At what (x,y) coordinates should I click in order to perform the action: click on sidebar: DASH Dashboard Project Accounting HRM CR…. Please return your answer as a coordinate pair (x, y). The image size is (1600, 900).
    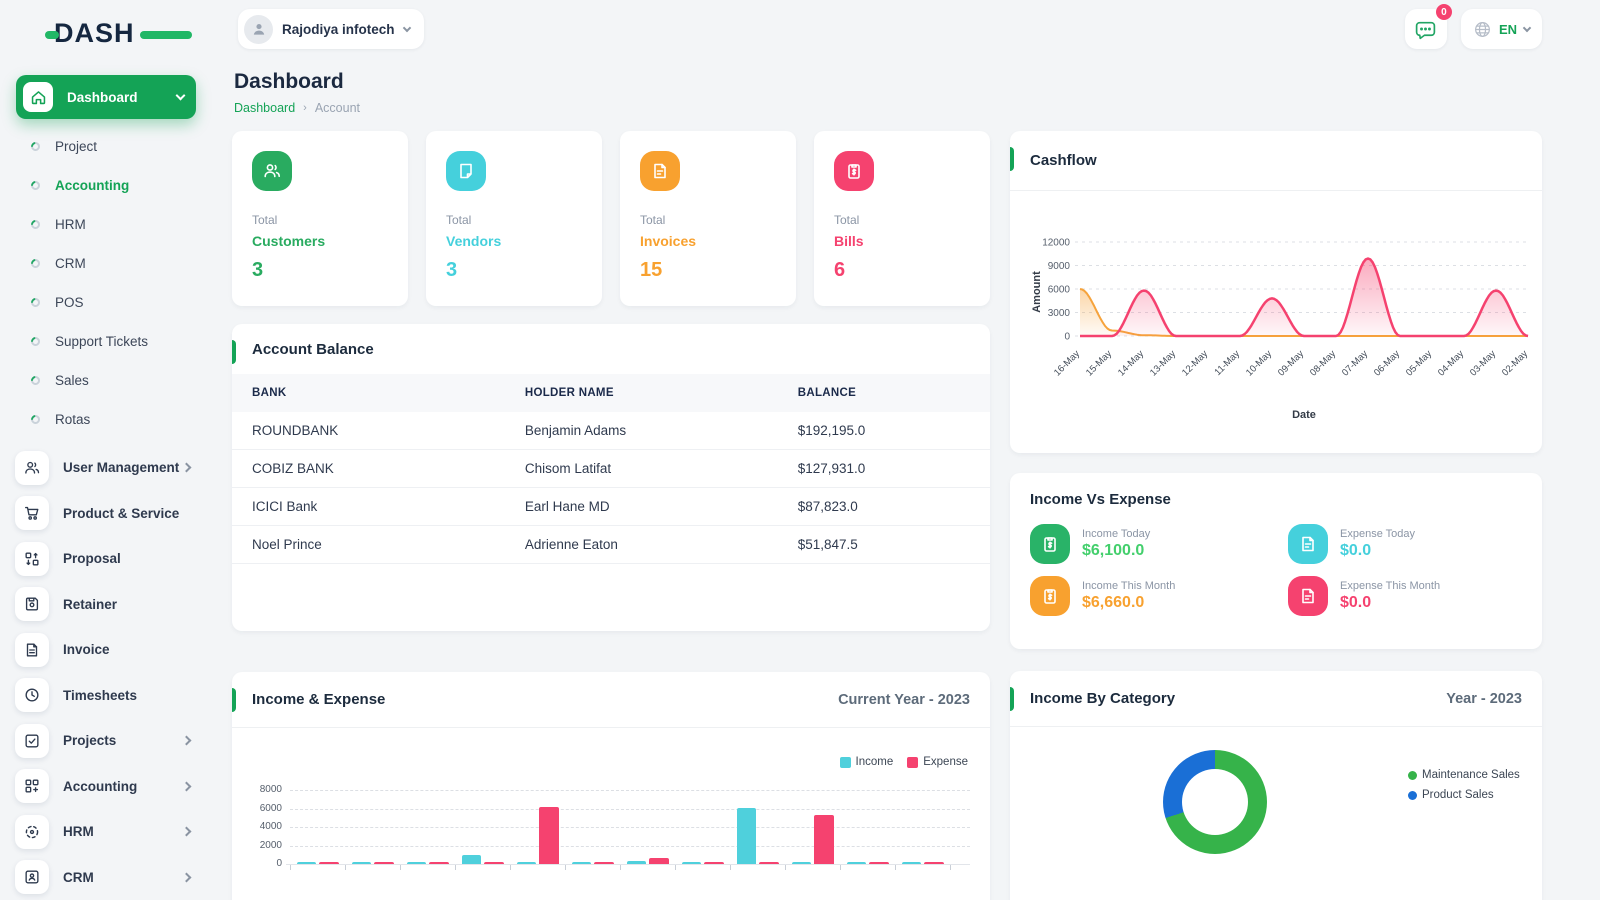
    Looking at the image, I should click on (106, 450).